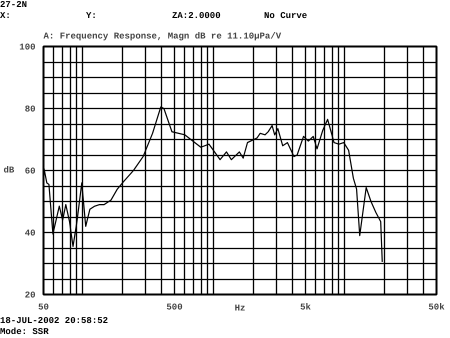 Image resolution: width=450 pixels, height=338 pixels. Describe the element at coordinates (196, 16) in the screenshot. I see `text: ZA:2.0000` at that location.